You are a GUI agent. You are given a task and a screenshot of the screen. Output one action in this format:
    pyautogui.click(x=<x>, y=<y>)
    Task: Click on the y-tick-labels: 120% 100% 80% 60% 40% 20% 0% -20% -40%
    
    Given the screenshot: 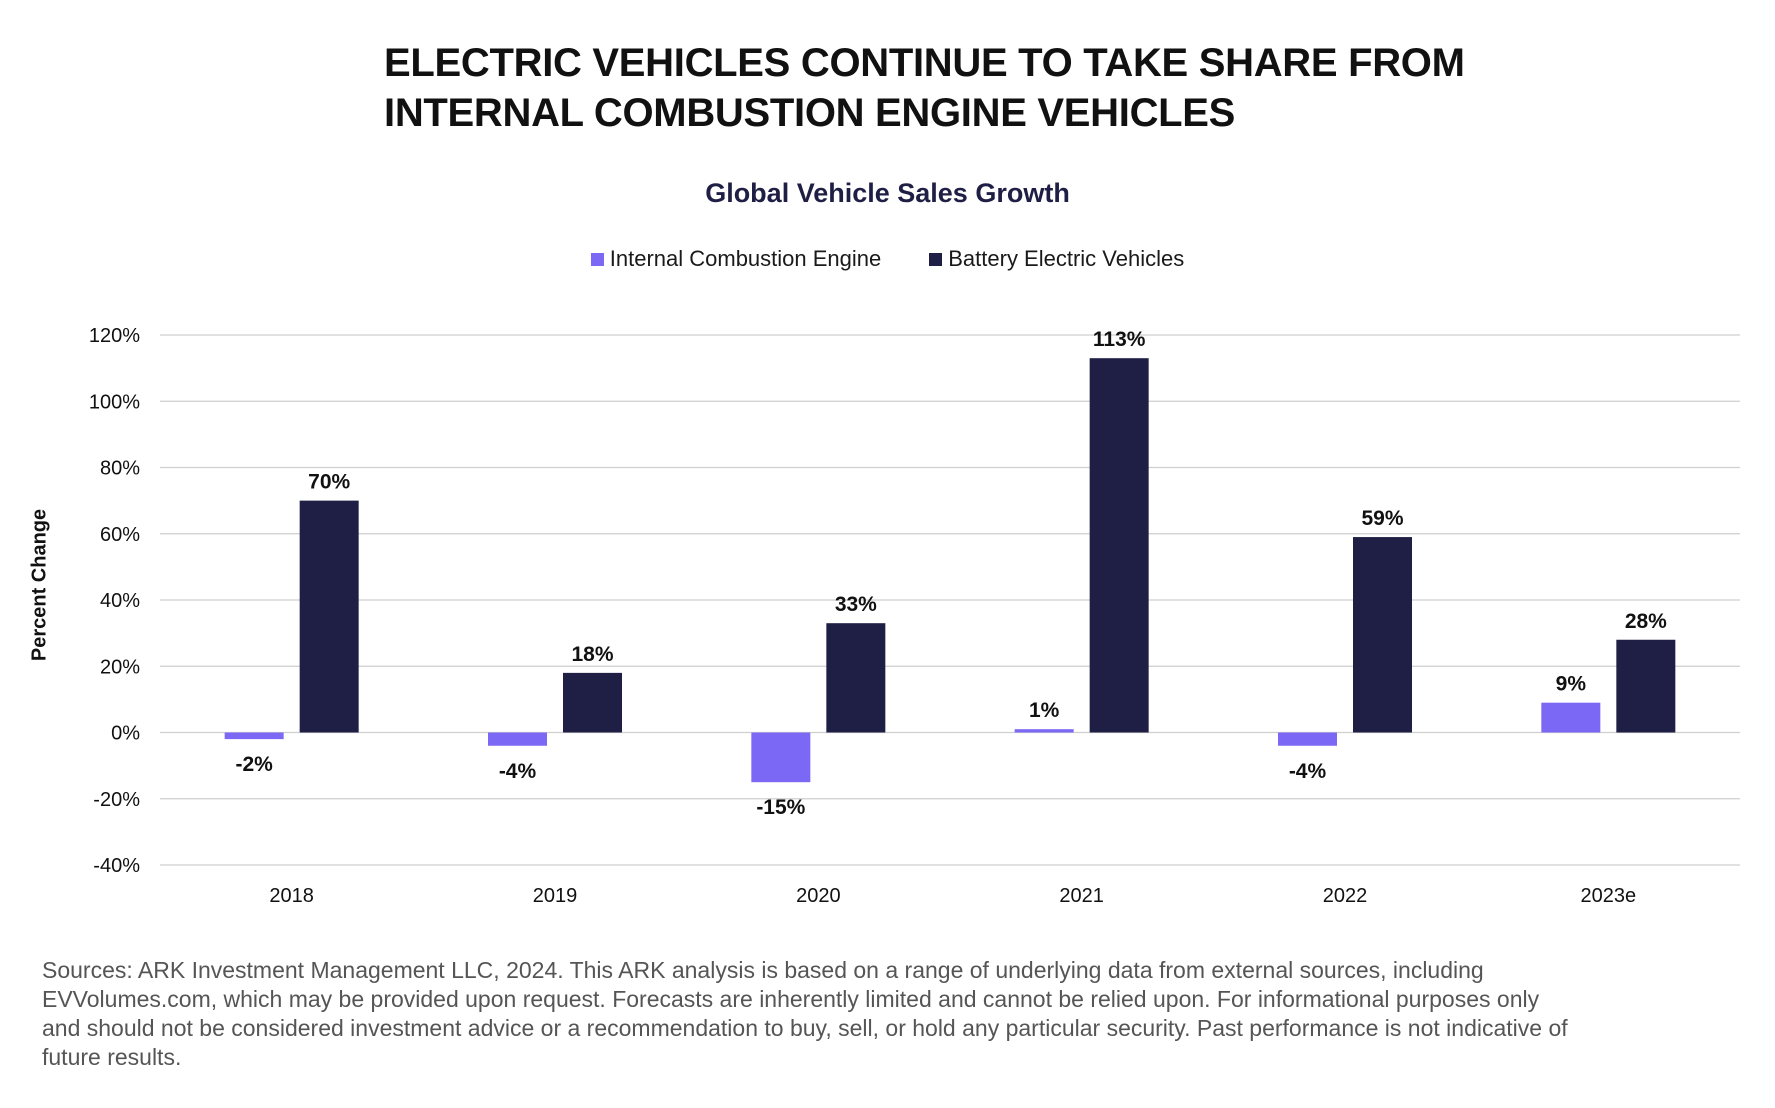 What is the action you would take?
    pyautogui.click(x=114, y=601)
    